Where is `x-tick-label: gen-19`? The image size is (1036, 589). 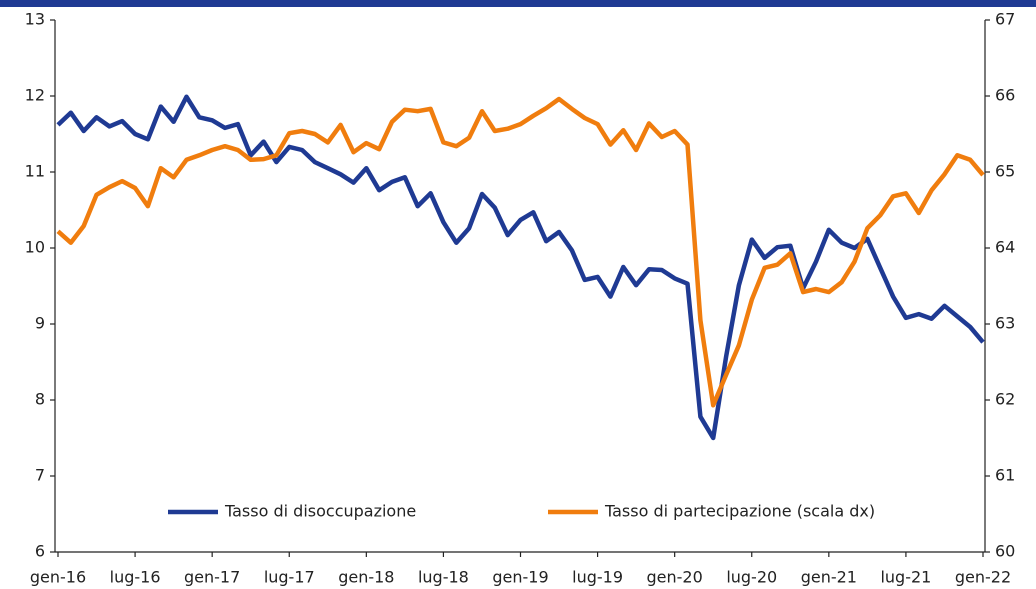
x-tick-label: gen-19 is located at coordinates (520, 577).